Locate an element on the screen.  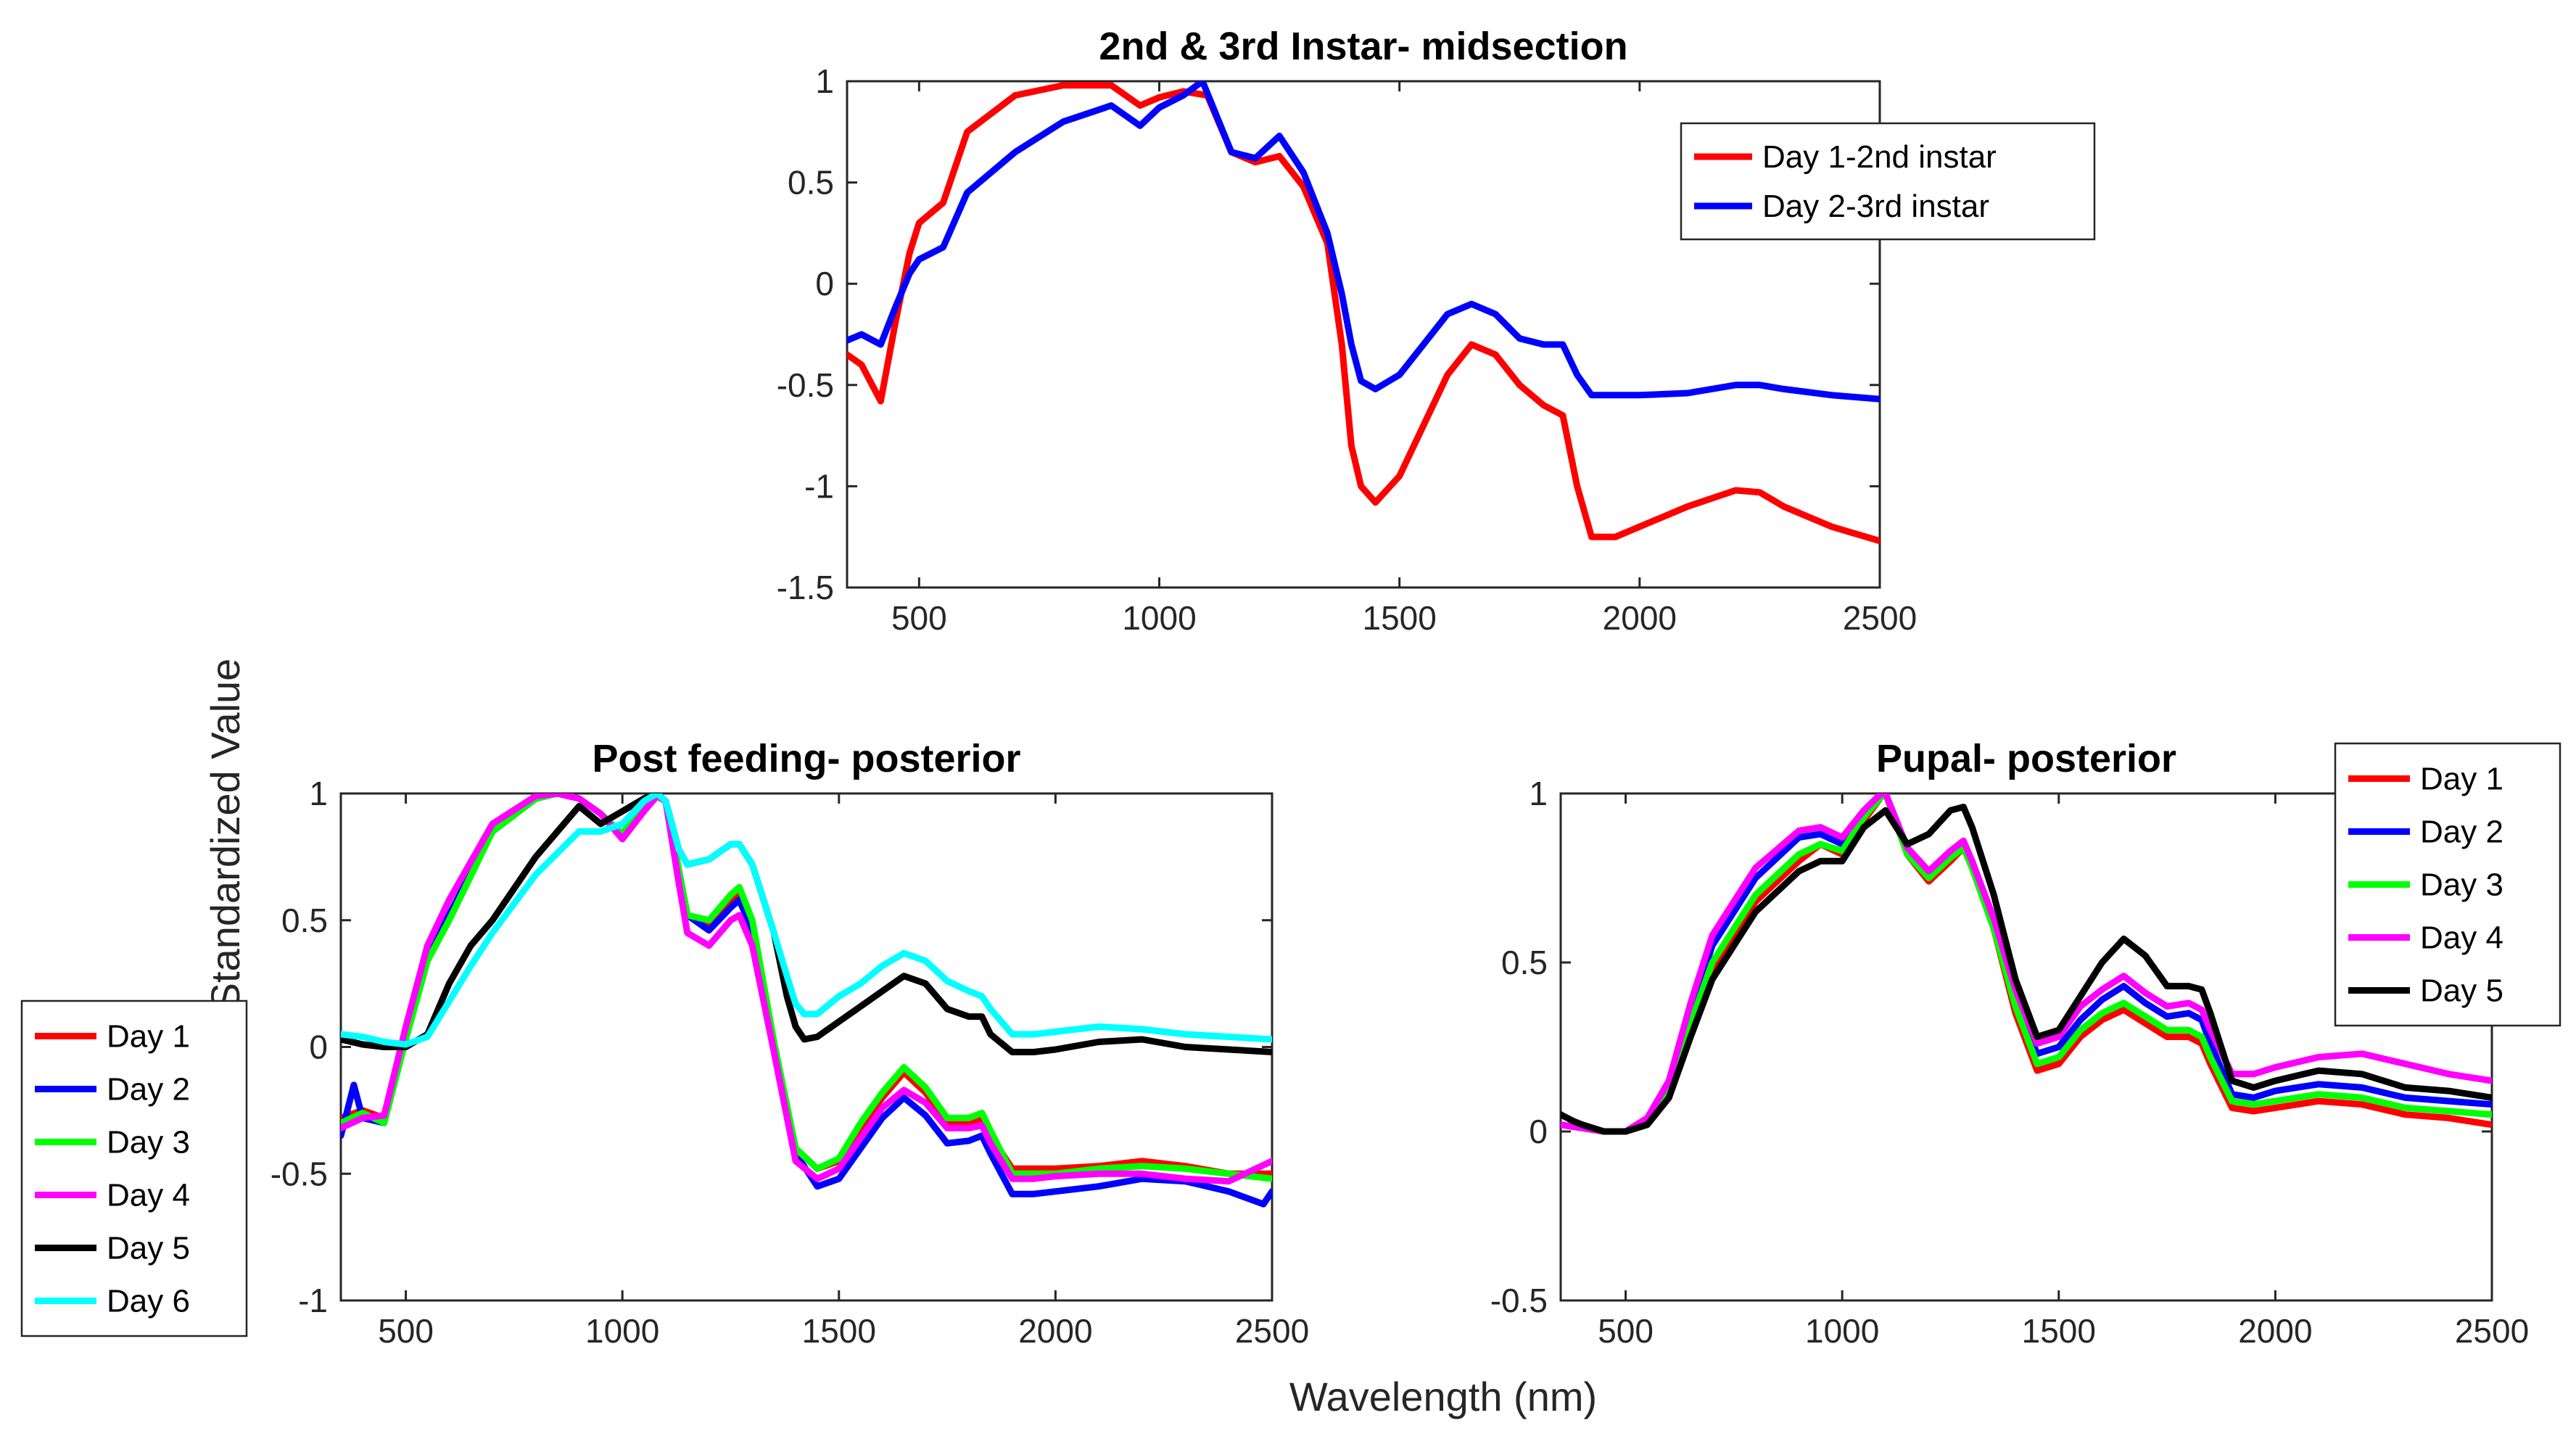
legend: Day 1-2nd instar Day 2-3rd instar is located at coordinates (1888, 182).